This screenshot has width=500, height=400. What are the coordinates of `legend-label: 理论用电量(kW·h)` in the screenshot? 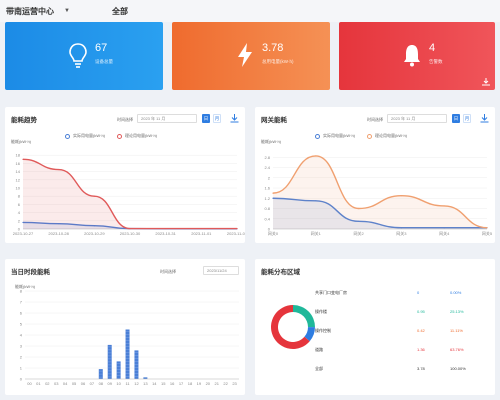 It's located at (141, 135).